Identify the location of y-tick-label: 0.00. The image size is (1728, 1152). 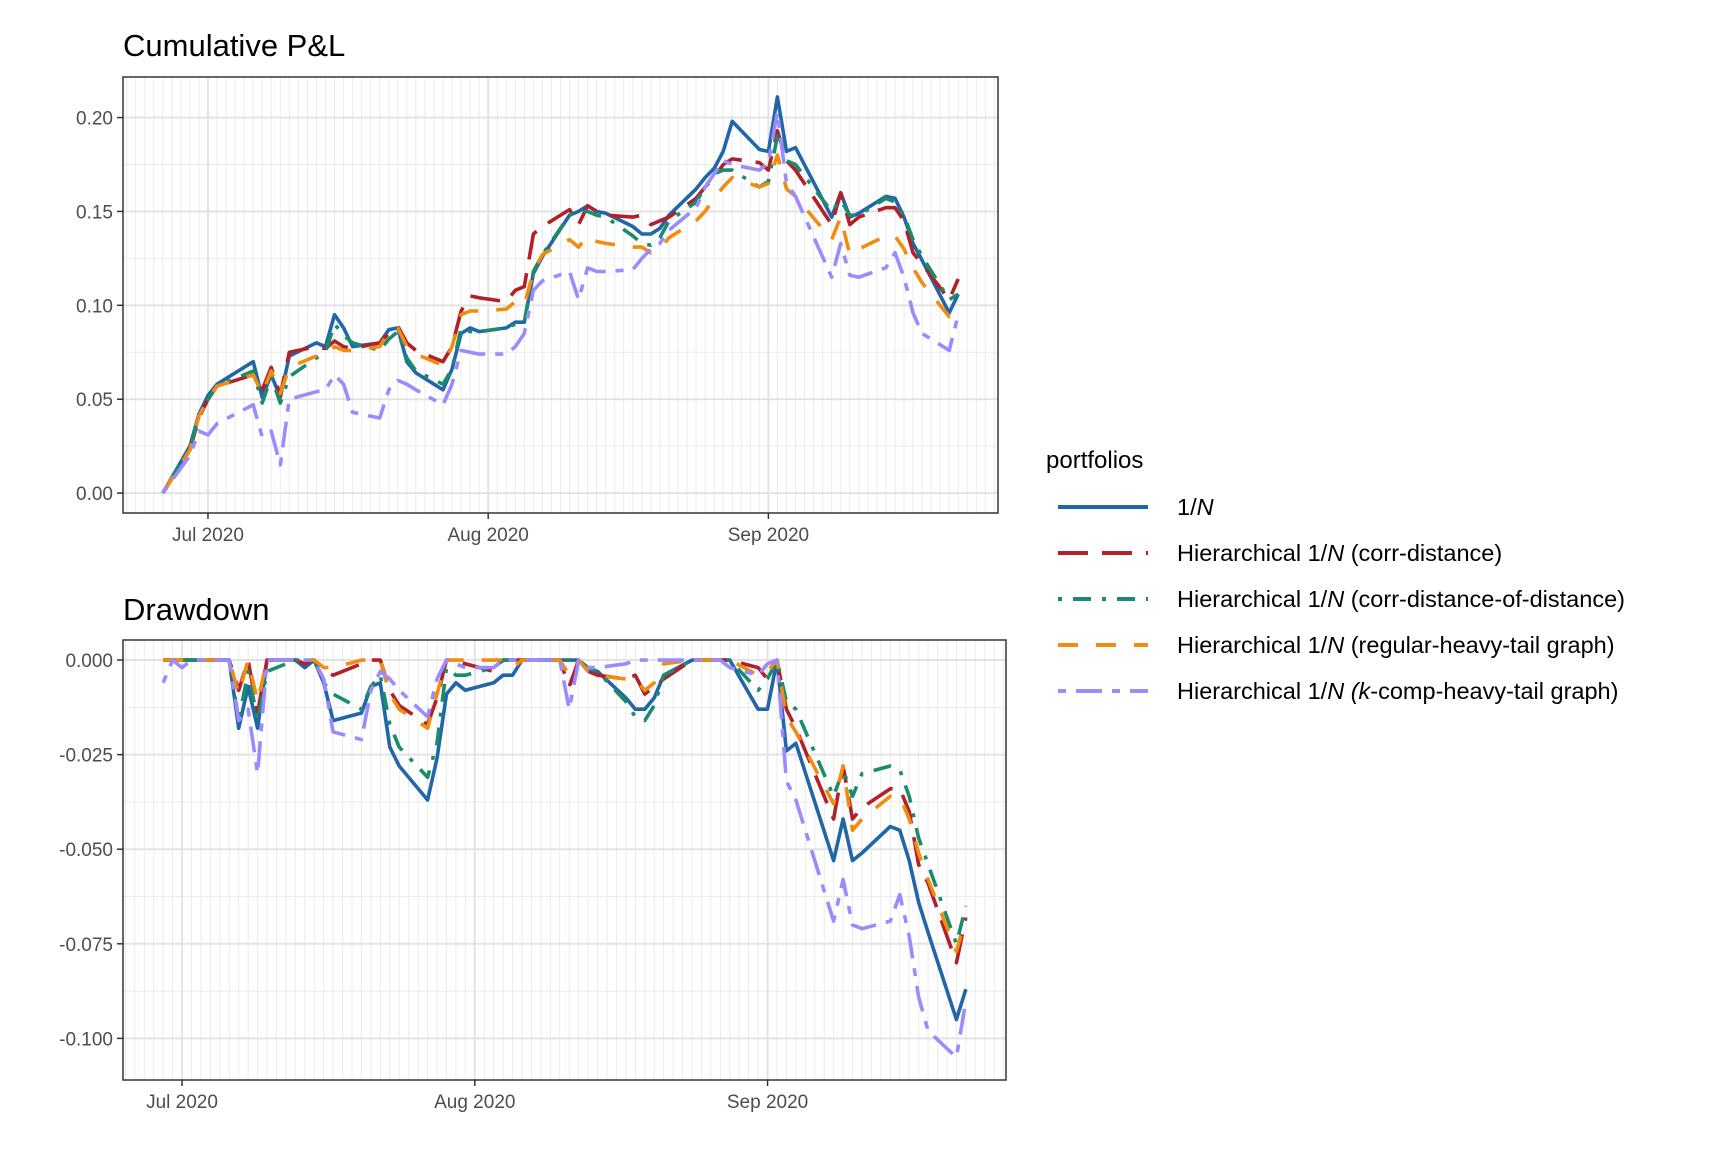
(94, 494).